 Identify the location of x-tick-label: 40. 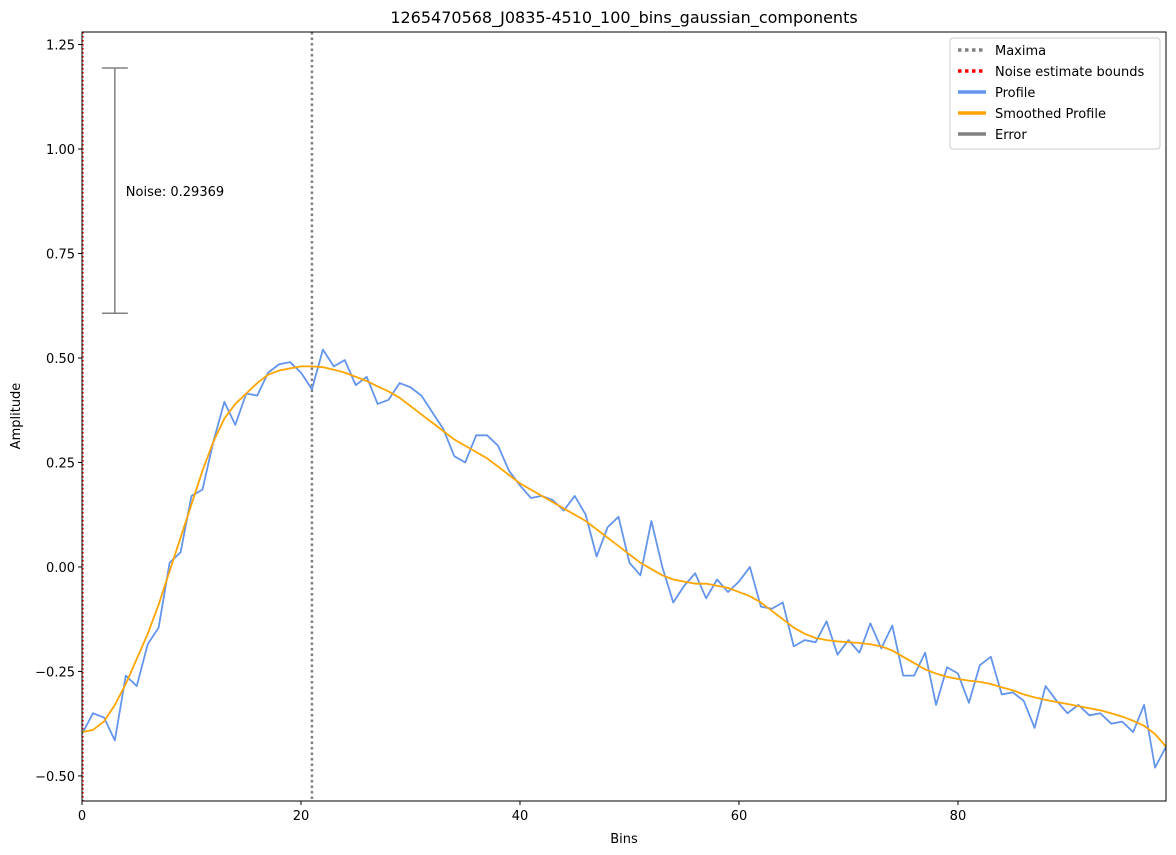
(520, 816).